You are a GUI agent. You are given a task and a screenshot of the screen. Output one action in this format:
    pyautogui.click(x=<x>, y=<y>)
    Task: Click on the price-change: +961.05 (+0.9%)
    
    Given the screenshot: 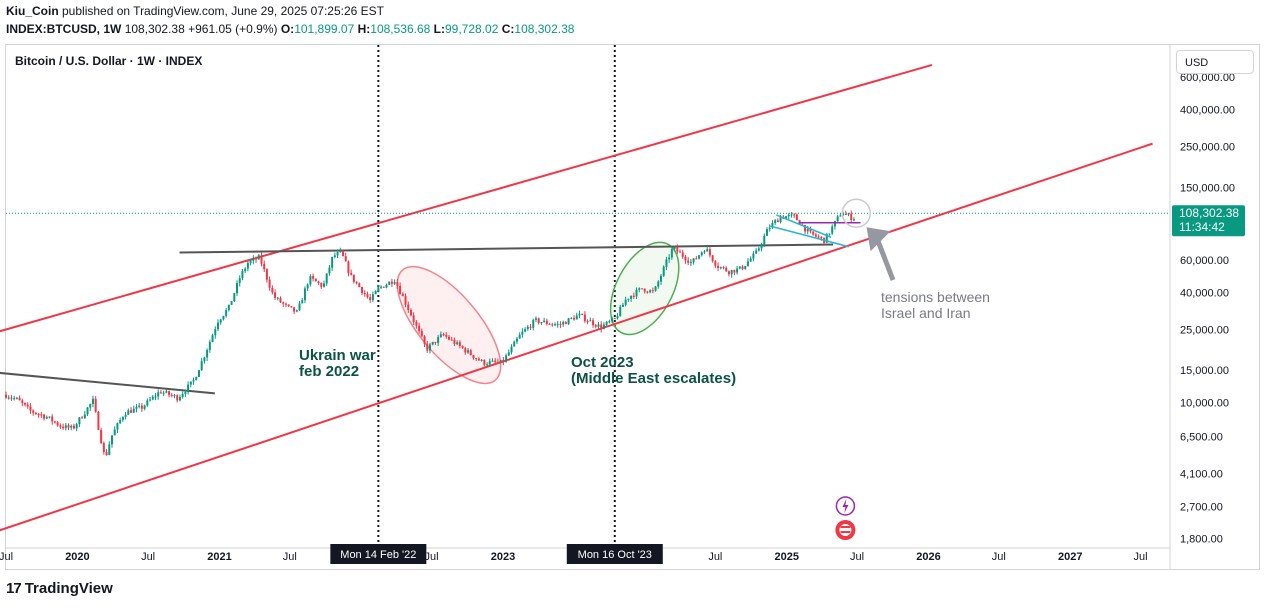 What is the action you would take?
    pyautogui.click(x=233, y=29)
    